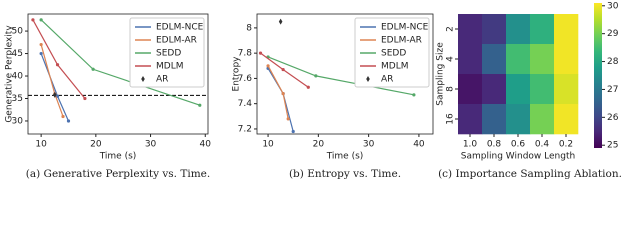 Image resolution: width=640 pixels, height=240 pixels. What do you see at coordinates (268, 145) in the screenshot?
I see `x-tick-label: 10` at bounding box center [268, 145].